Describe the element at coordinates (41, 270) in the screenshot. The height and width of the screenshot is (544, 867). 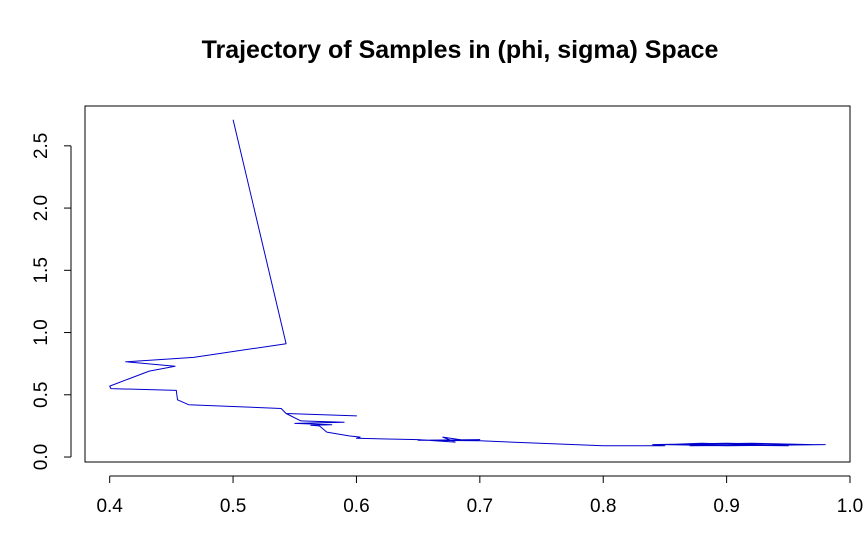
I see `y-tick-label: 1.5` at that location.